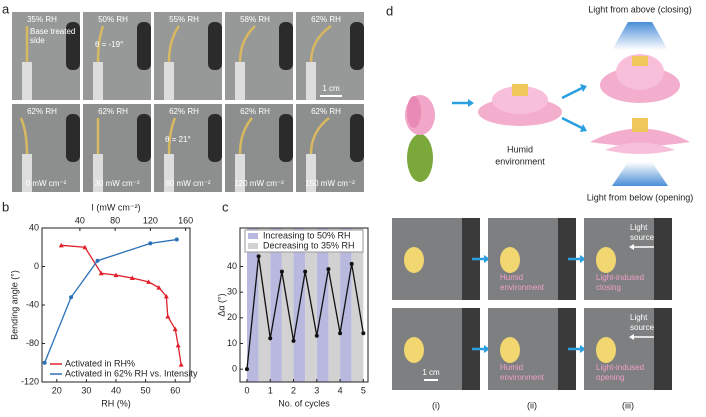  I want to click on annotation: Base treated, so click(52, 31).